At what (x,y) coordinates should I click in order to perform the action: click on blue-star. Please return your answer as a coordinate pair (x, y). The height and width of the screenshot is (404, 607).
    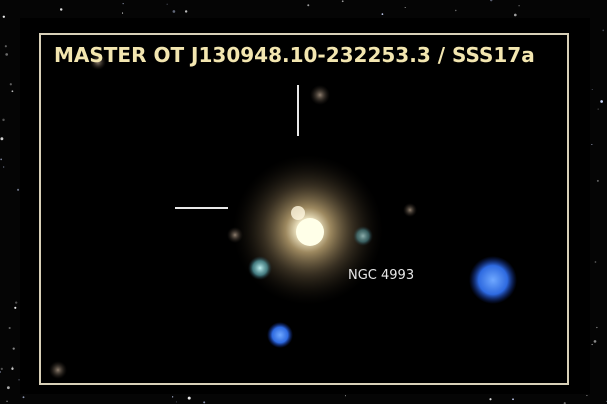
    Looking at the image, I should click on (493, 280).